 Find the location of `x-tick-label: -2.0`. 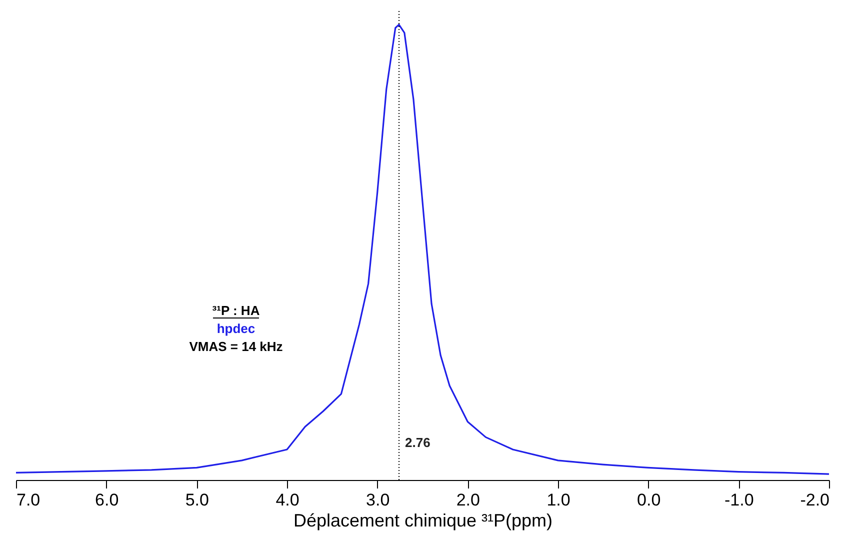

x-tick-label: -2.0 is located at coordinates (815, 500).